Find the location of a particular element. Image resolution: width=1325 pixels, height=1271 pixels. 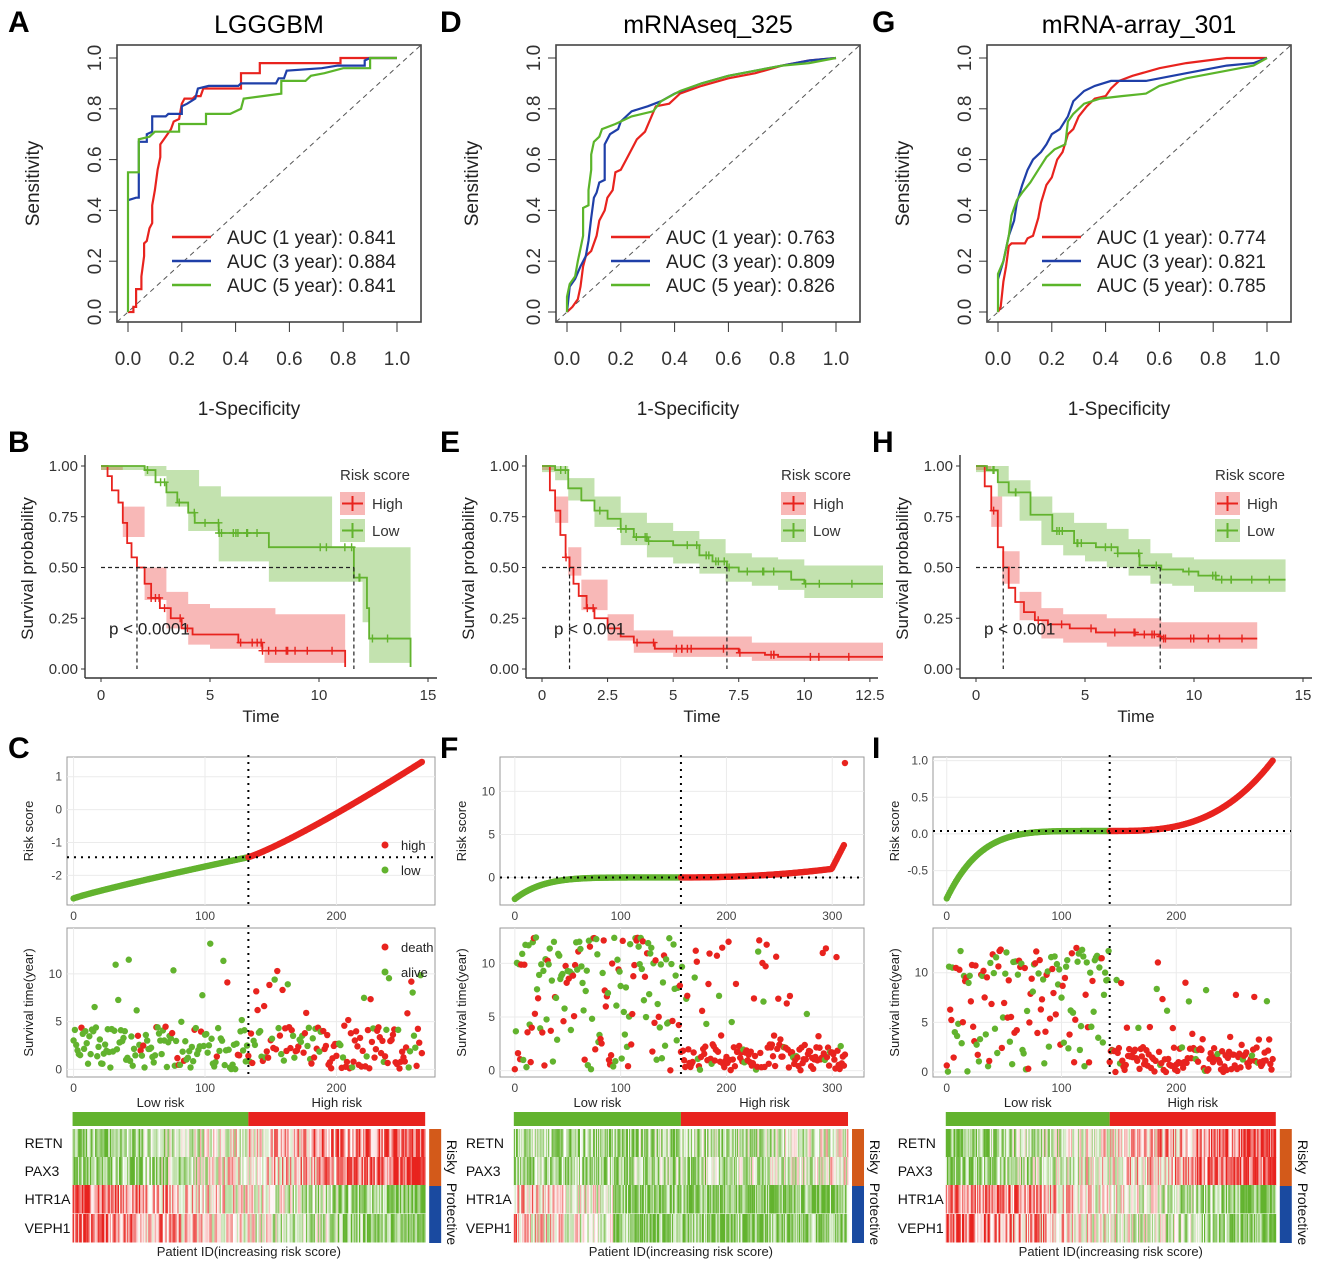

legend-entry: AUC (3 year): 0.884 is located at coordinates (311, 262).